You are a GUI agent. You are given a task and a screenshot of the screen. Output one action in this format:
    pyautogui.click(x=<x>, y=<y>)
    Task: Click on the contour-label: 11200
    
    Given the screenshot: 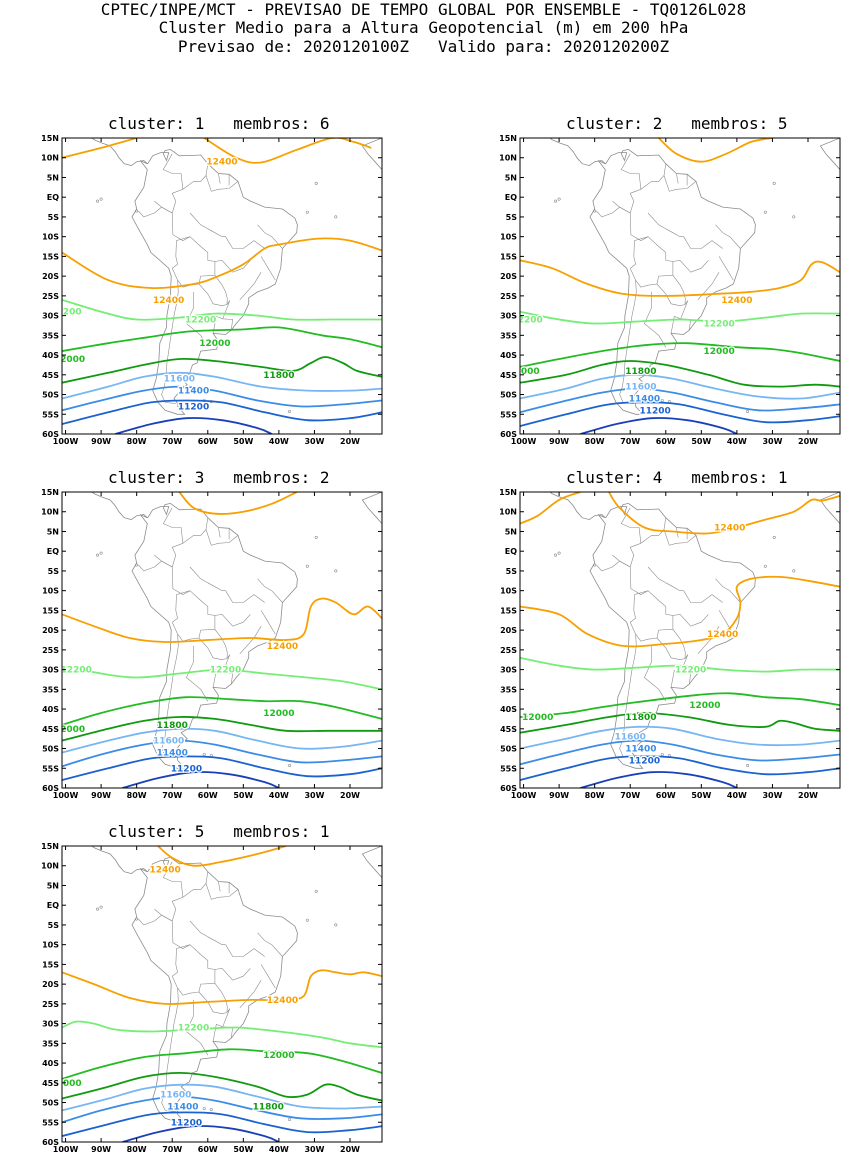 What is the action you would take?
    pyautogui.click(x=644, y=761)
    